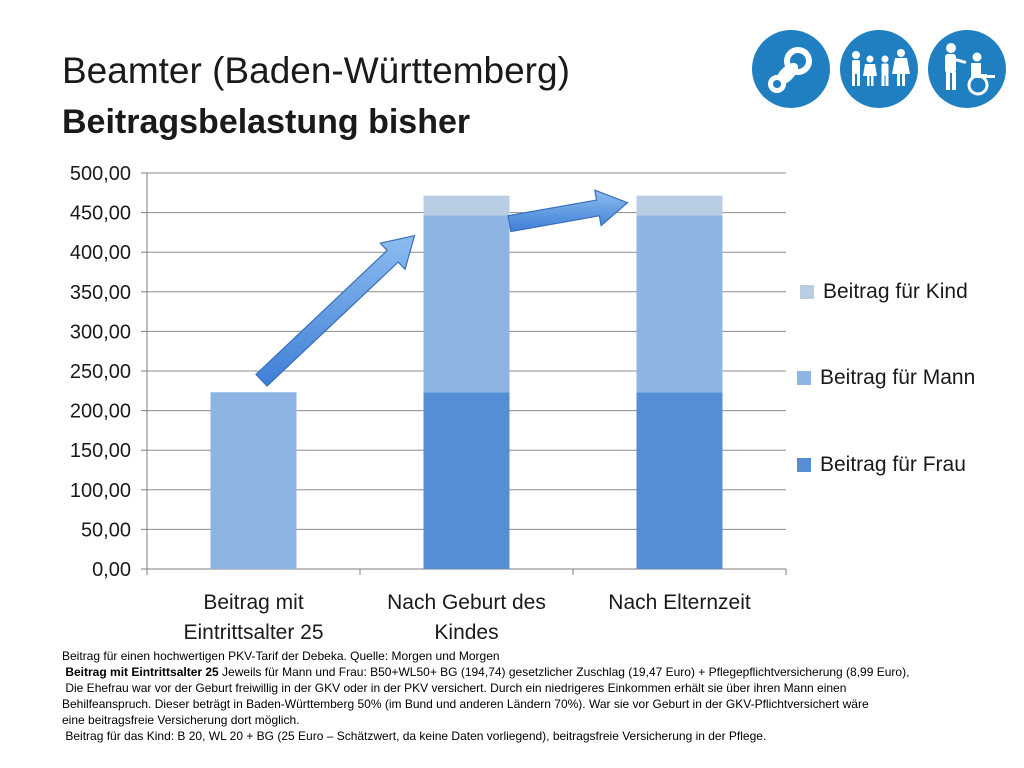 This screenshot has width=1024, height=768. I want to click on page-subtitle: Beitragsbelastung bisher, so click(266, 122).